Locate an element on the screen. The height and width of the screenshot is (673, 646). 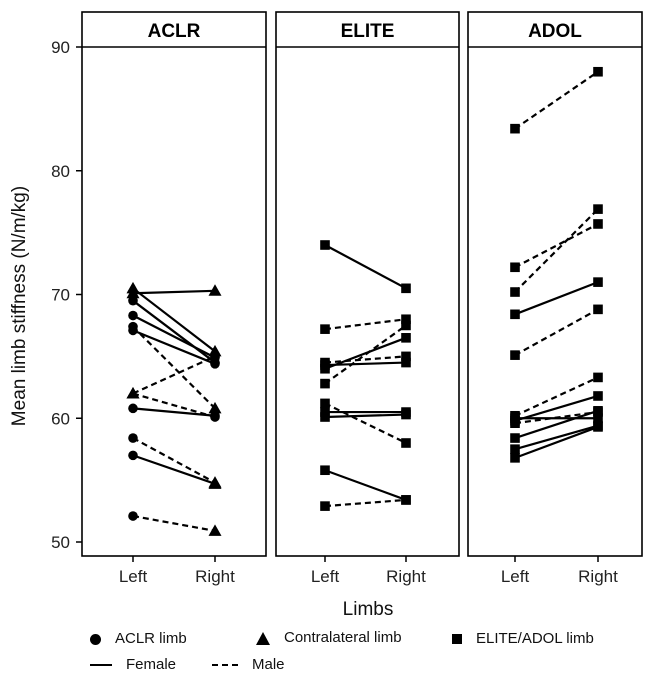
data-point-adol-5-right is located at coordinates (598, 427).